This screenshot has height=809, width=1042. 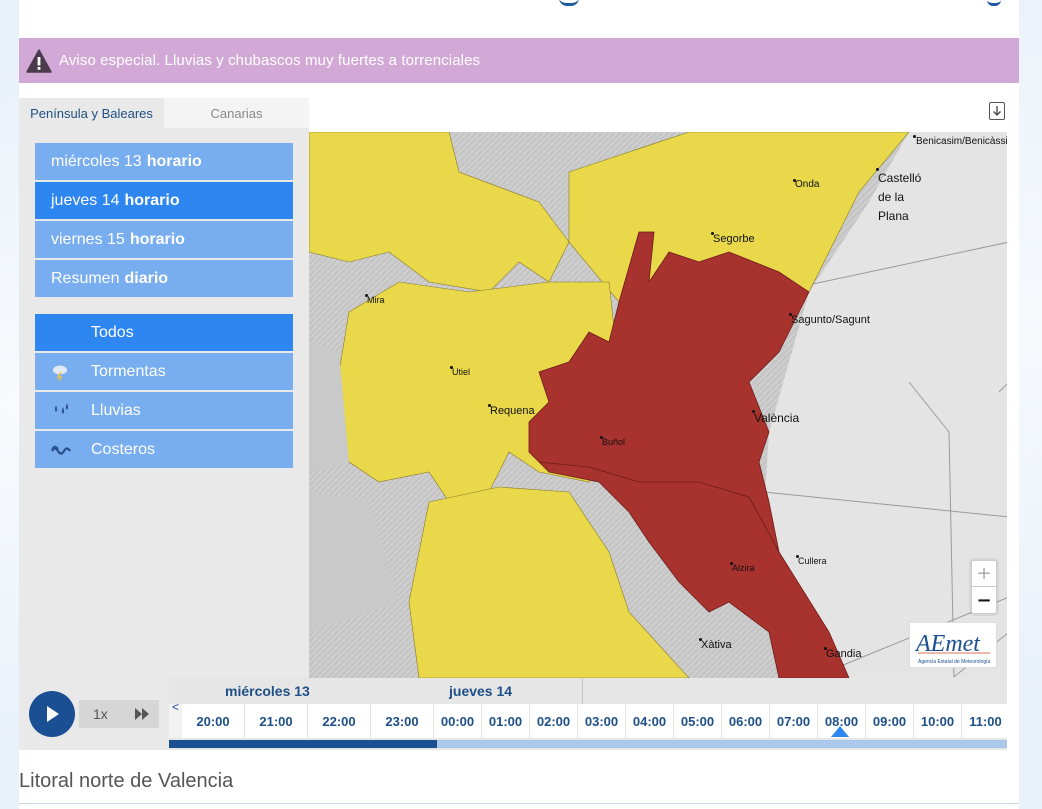 I want to click on yellow-zone-south, so click(x=549, y=582).